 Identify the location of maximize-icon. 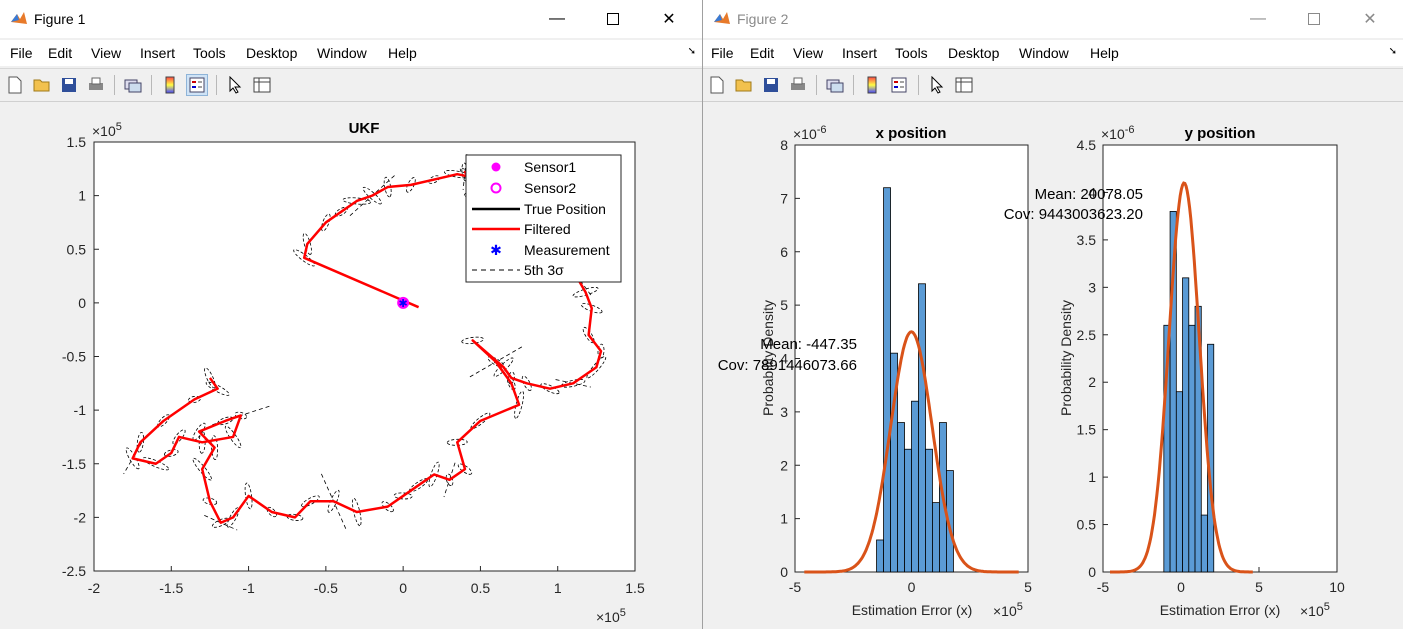
(613, 19).